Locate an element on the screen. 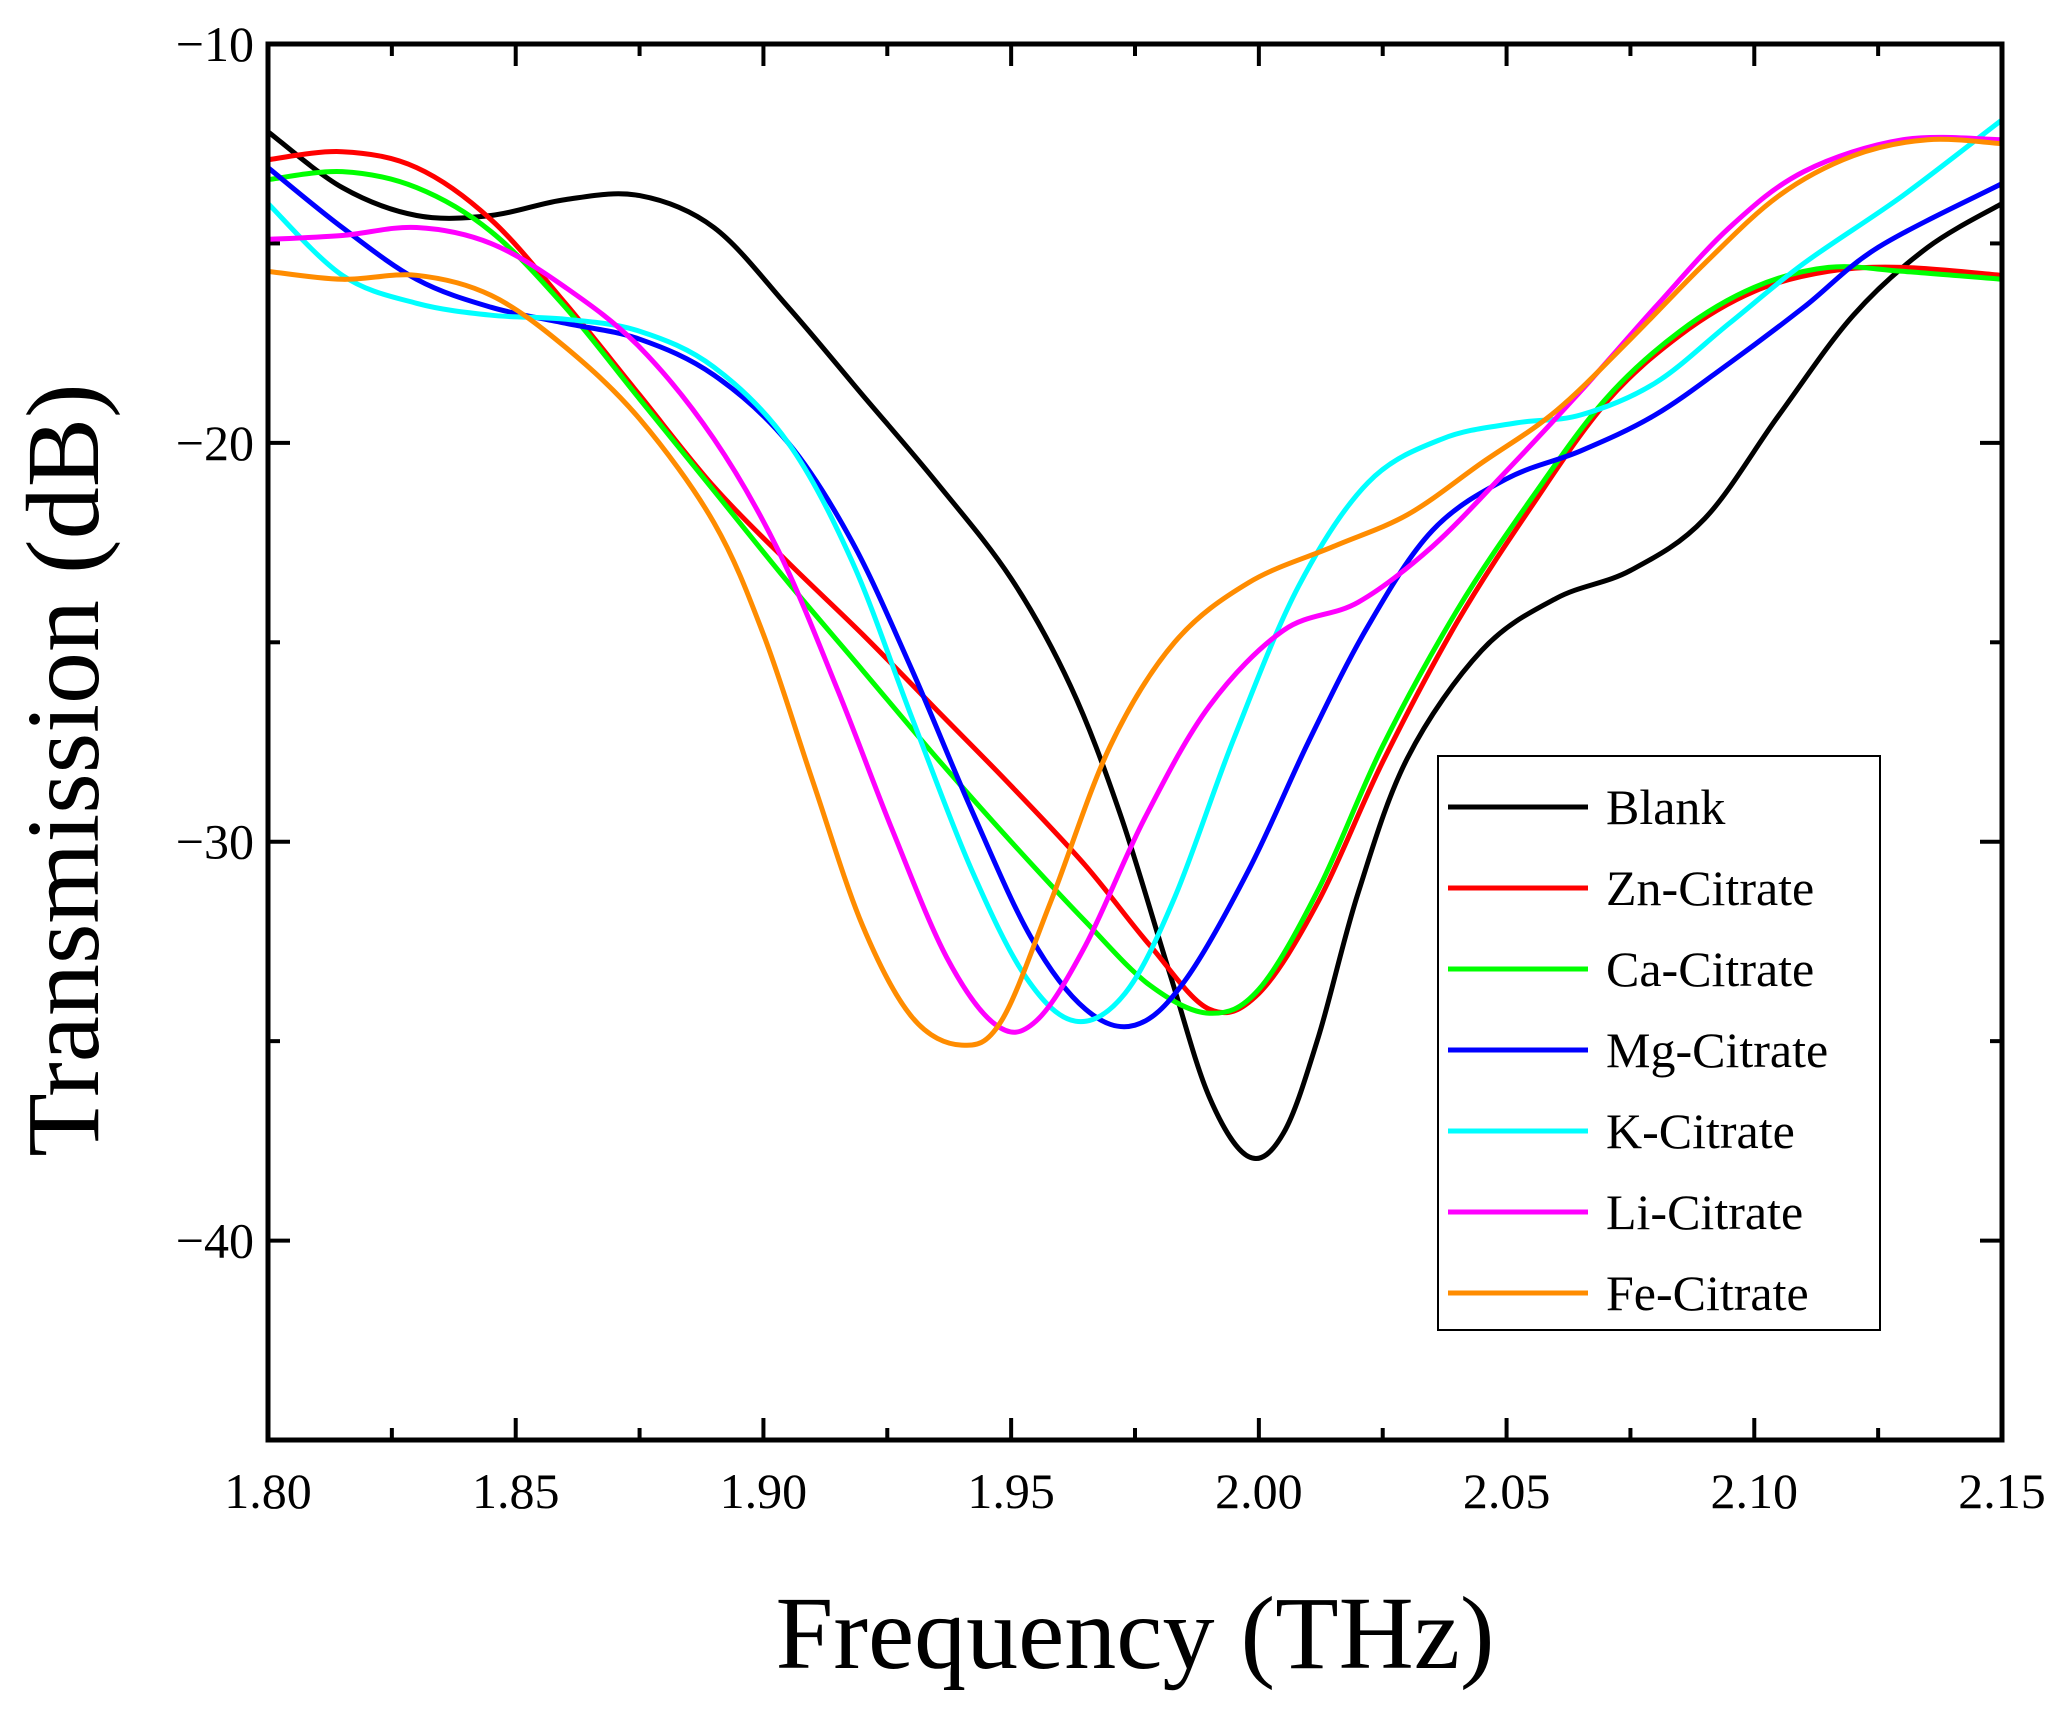 The height and width of the screenshot is (1711, 2060). x-tick-labels: 1.80 1.85 1.90 1.95 2.00 2.05 2.10 2.15 is located at coordinates (1135, 1491).